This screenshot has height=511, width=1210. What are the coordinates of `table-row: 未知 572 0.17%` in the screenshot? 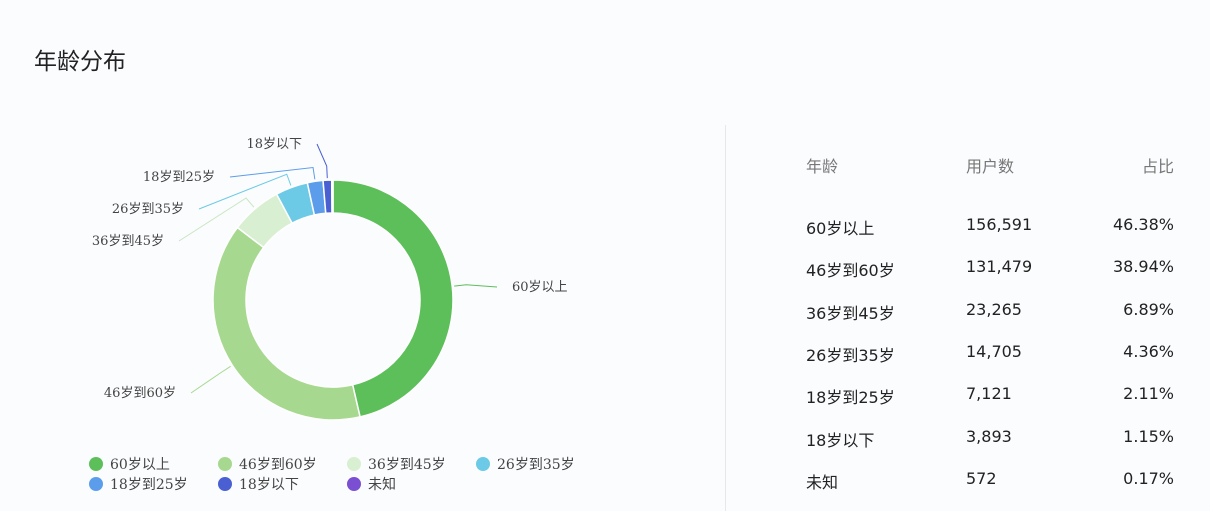 It's located at (990, 481).